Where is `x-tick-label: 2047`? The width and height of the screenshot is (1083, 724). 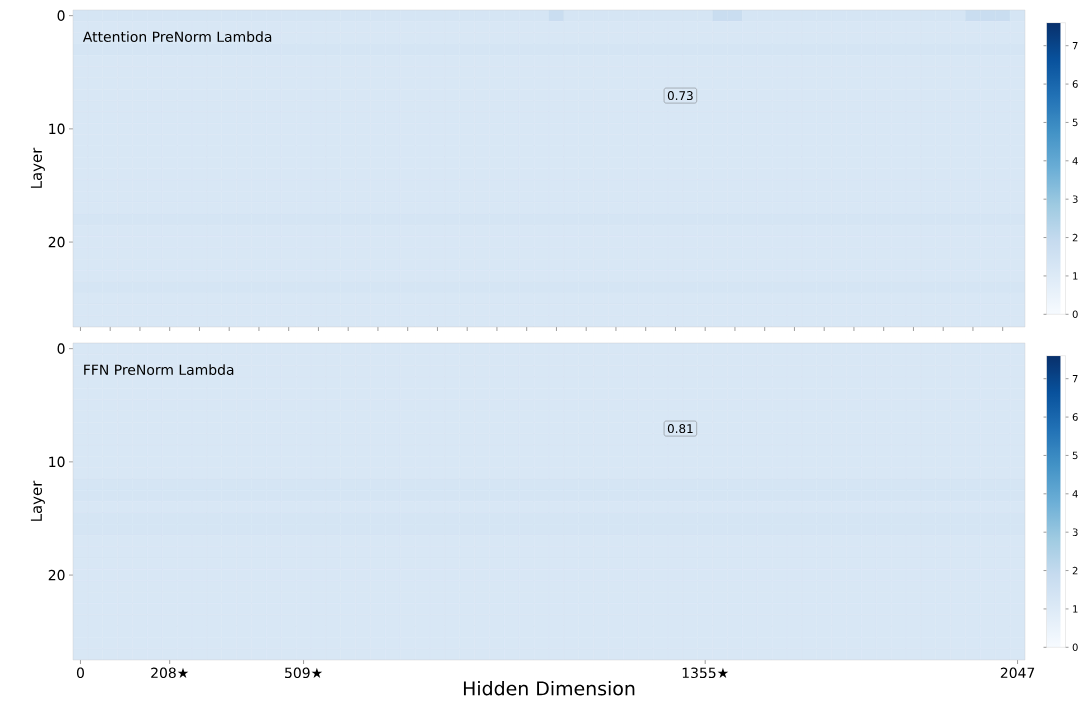
x-tick-label: 2047 is located at coordinates (1017, 673).